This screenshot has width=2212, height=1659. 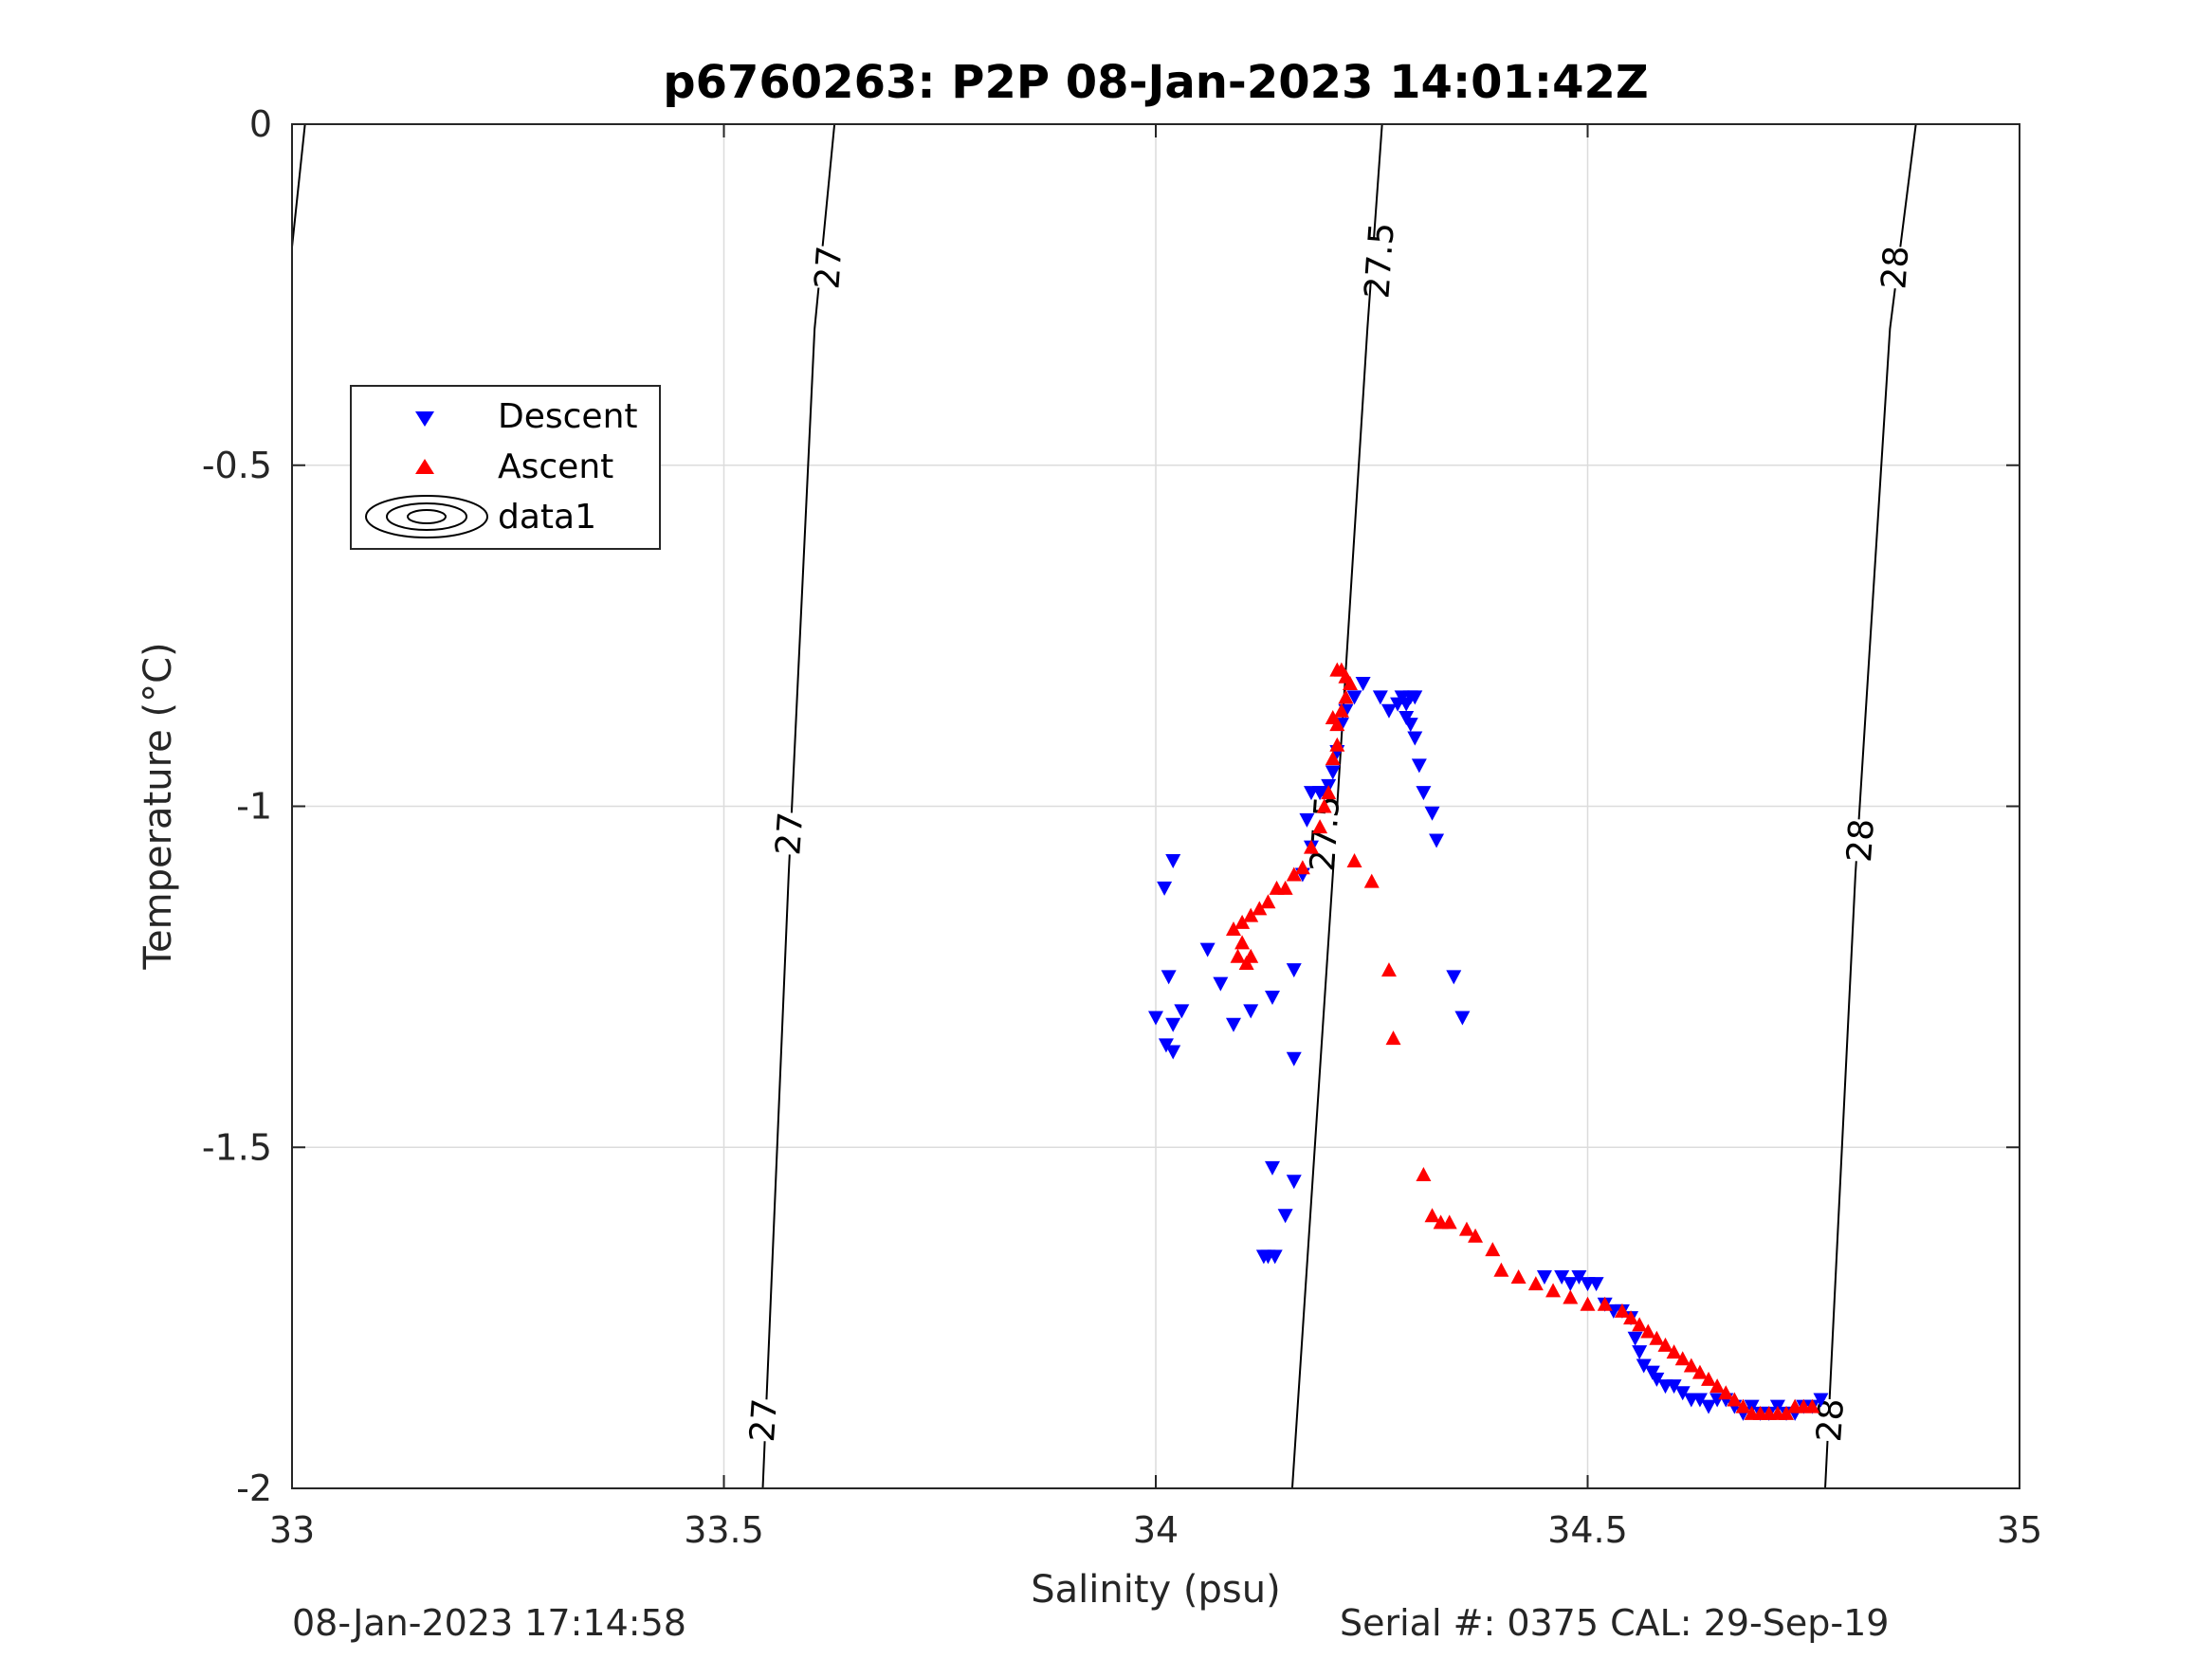 I want to click on y-tick-label: -1, so click(x=254, y=807).